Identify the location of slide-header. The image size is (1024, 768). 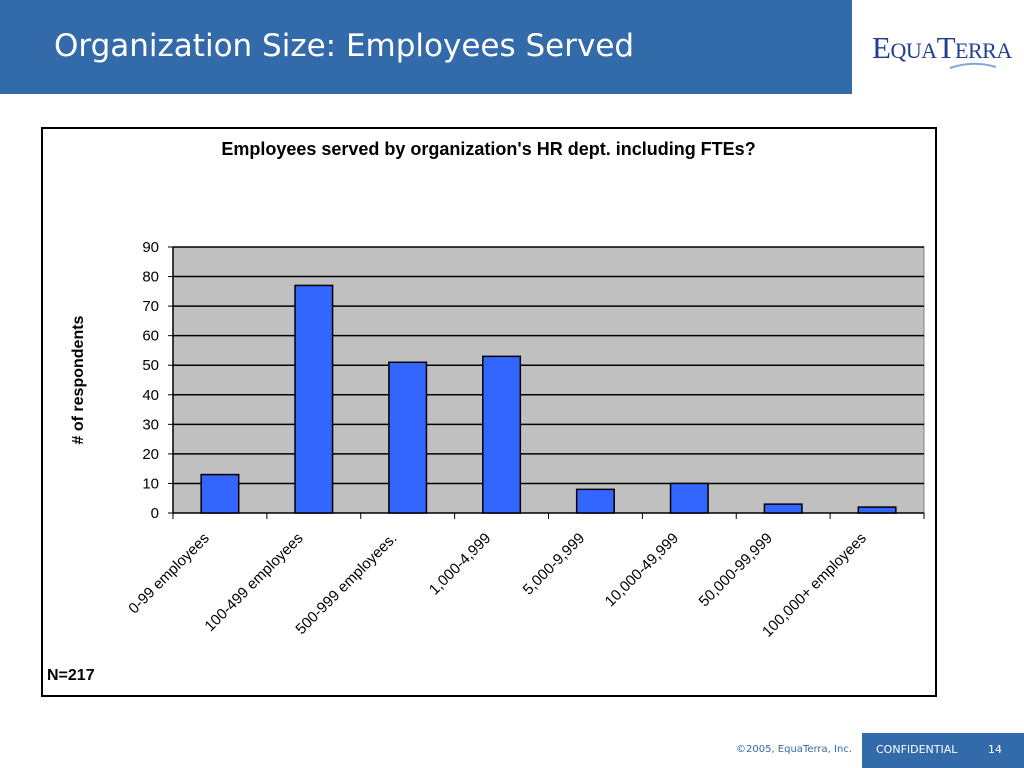
(426, 47).